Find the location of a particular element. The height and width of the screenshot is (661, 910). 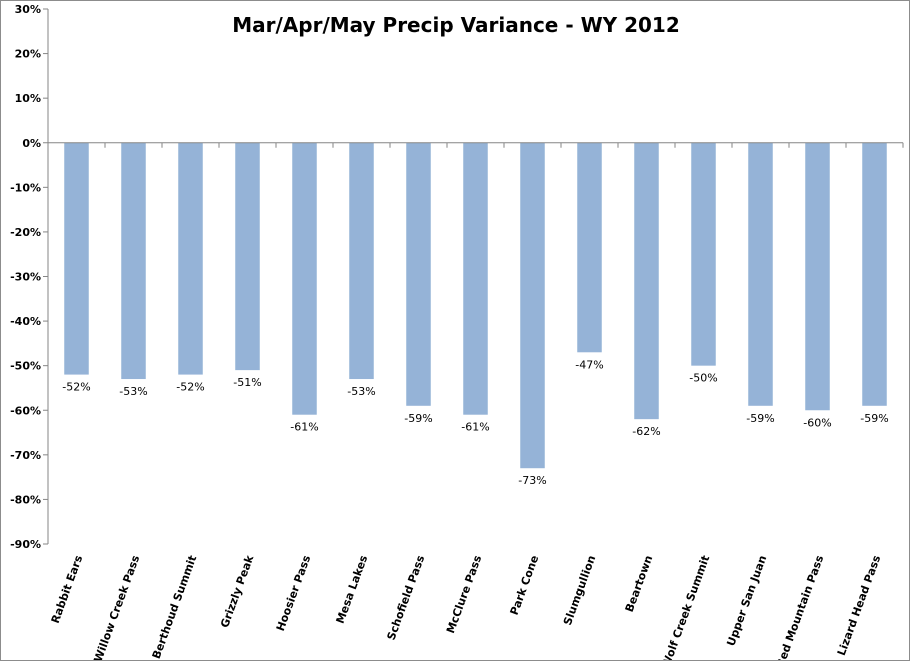

category-label: McClure Pass is located at coordinates (464, 594).